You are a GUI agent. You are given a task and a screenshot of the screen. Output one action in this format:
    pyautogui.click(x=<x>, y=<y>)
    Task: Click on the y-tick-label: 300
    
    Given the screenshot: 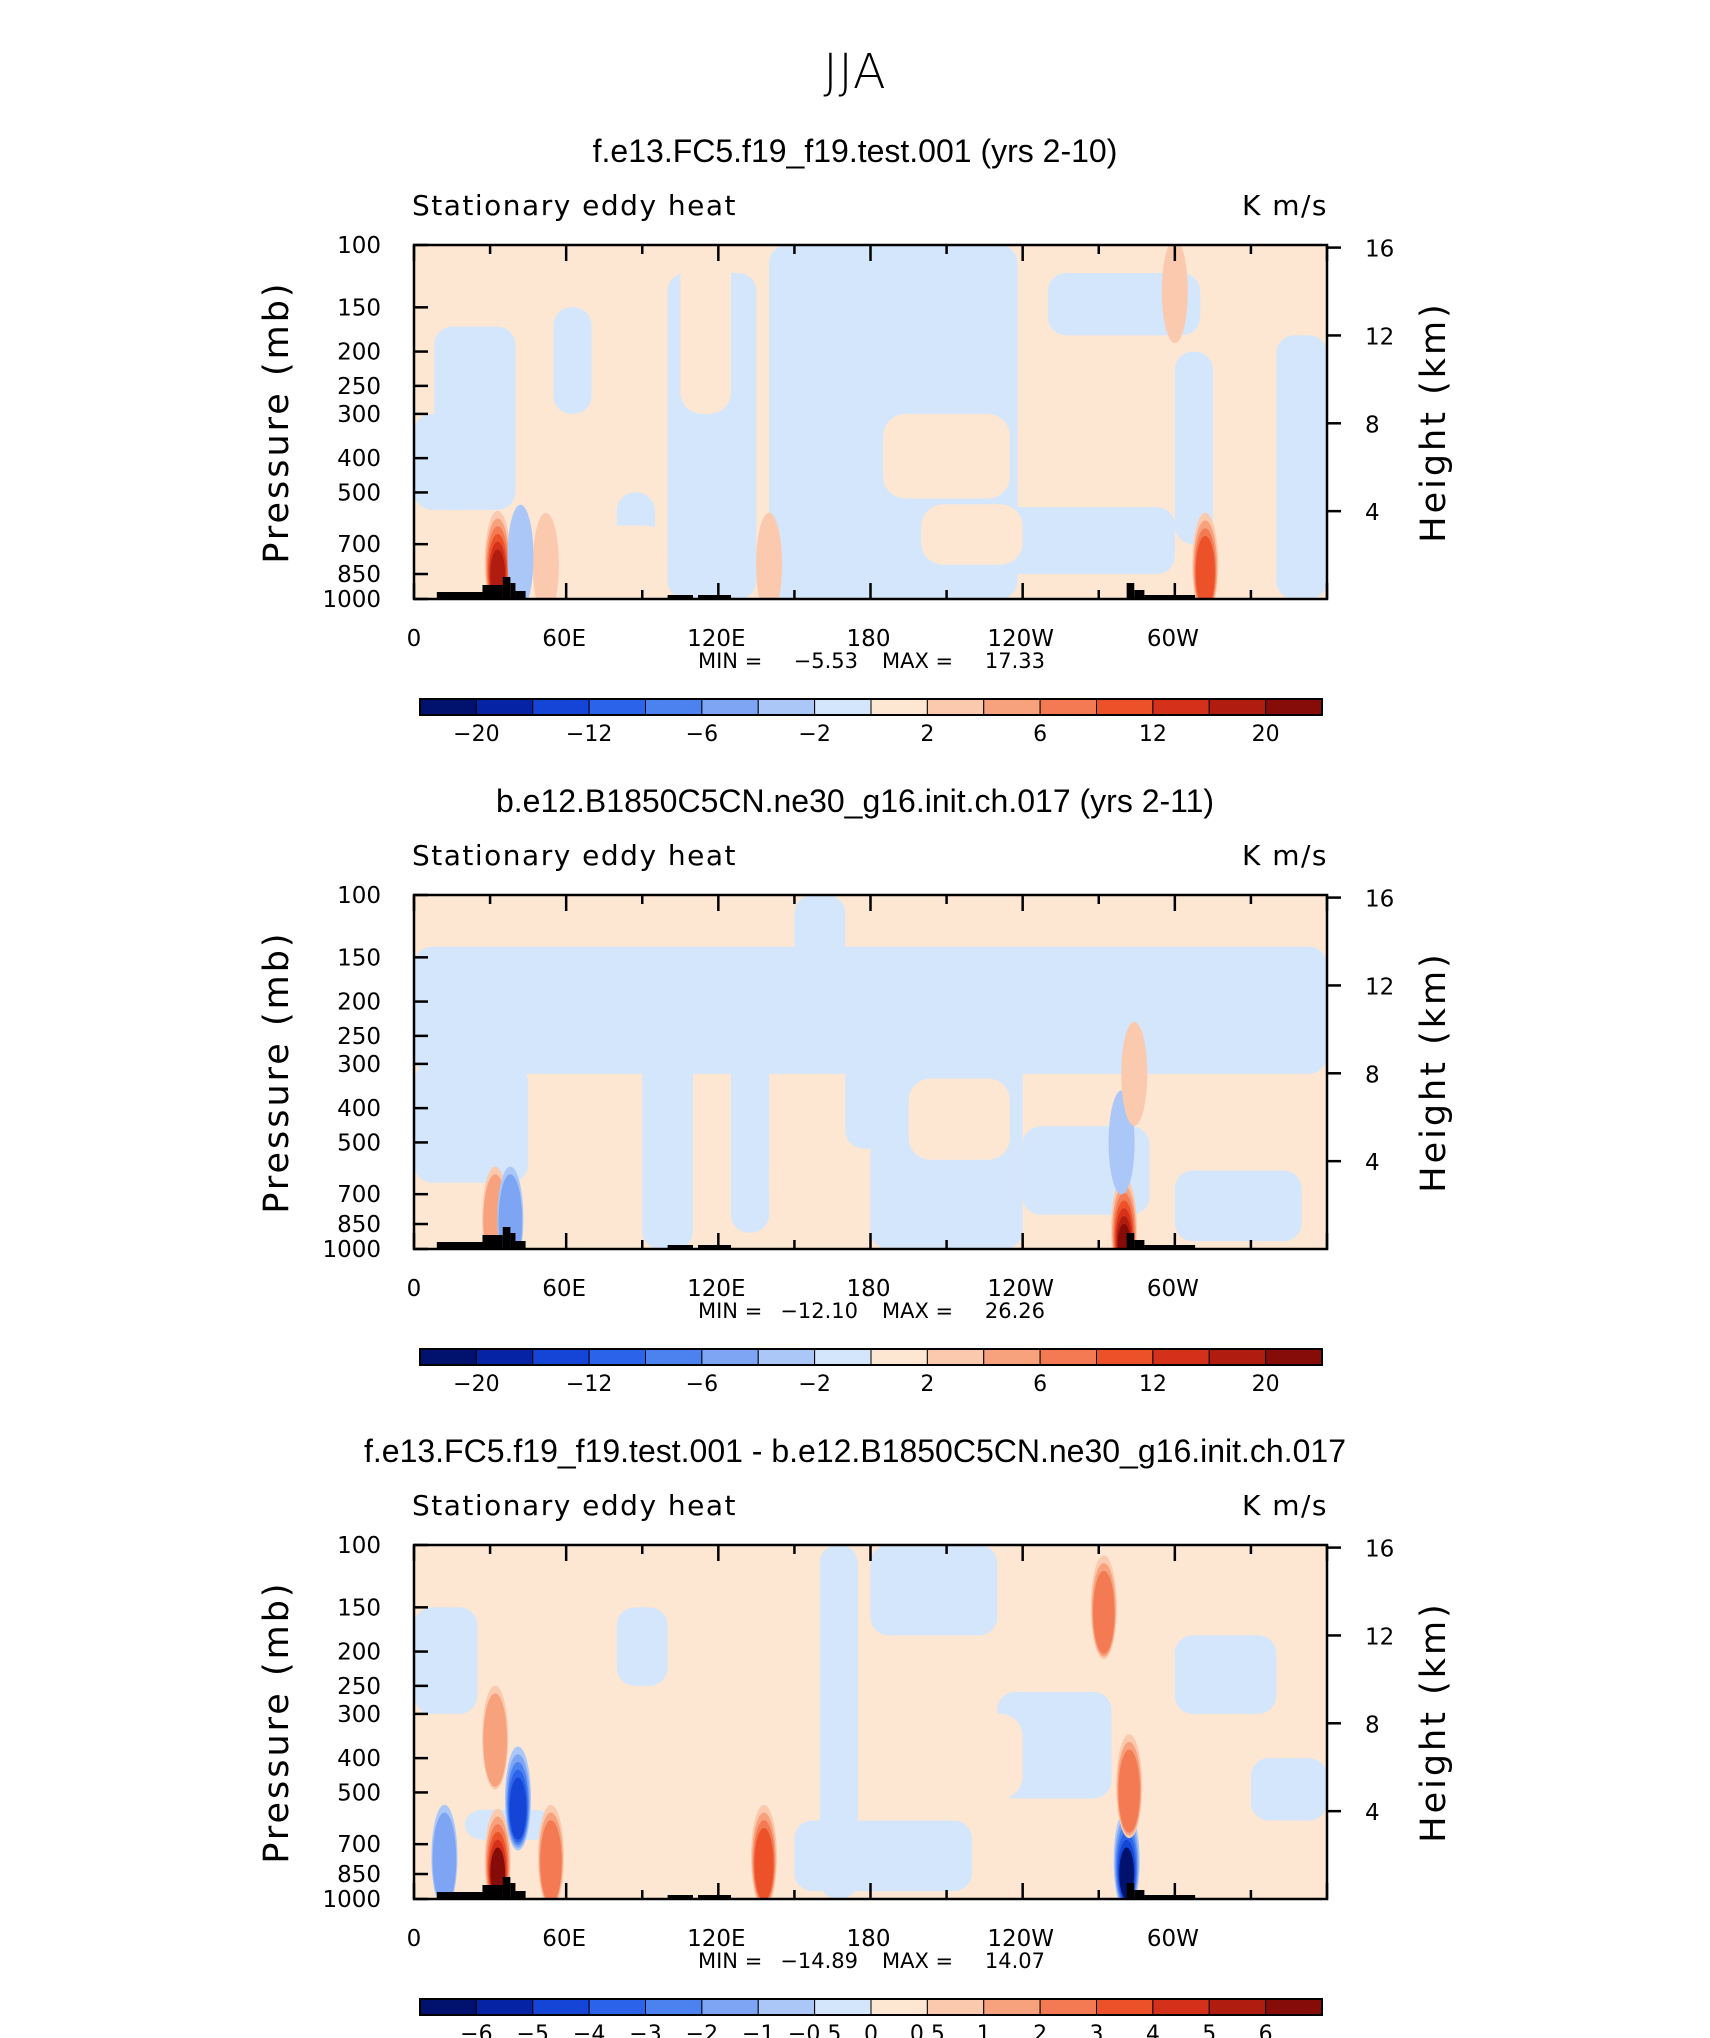 What is the action you would take?
    pyautogui.click(x=359, y=1065)
    